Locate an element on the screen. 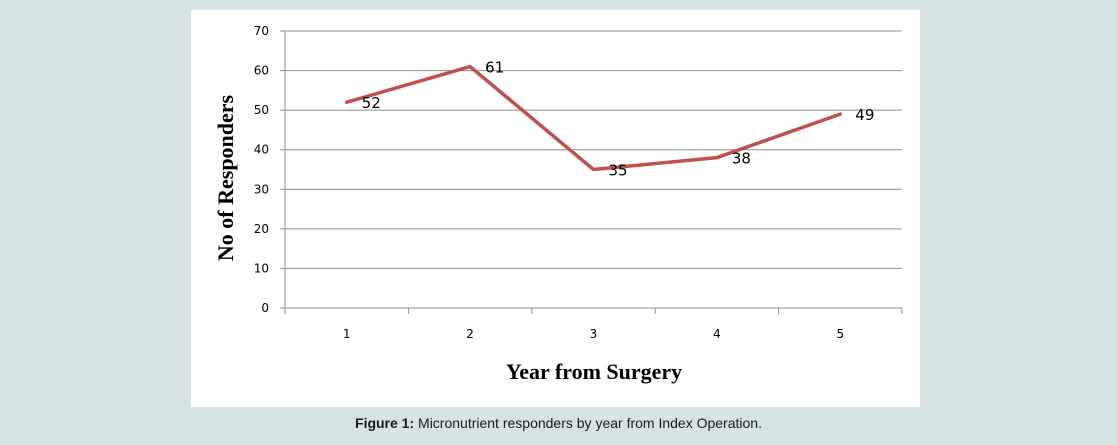 The width and height of the screenshot is (1117, 445). data-label: 52 is located at coordinates (371, 103).